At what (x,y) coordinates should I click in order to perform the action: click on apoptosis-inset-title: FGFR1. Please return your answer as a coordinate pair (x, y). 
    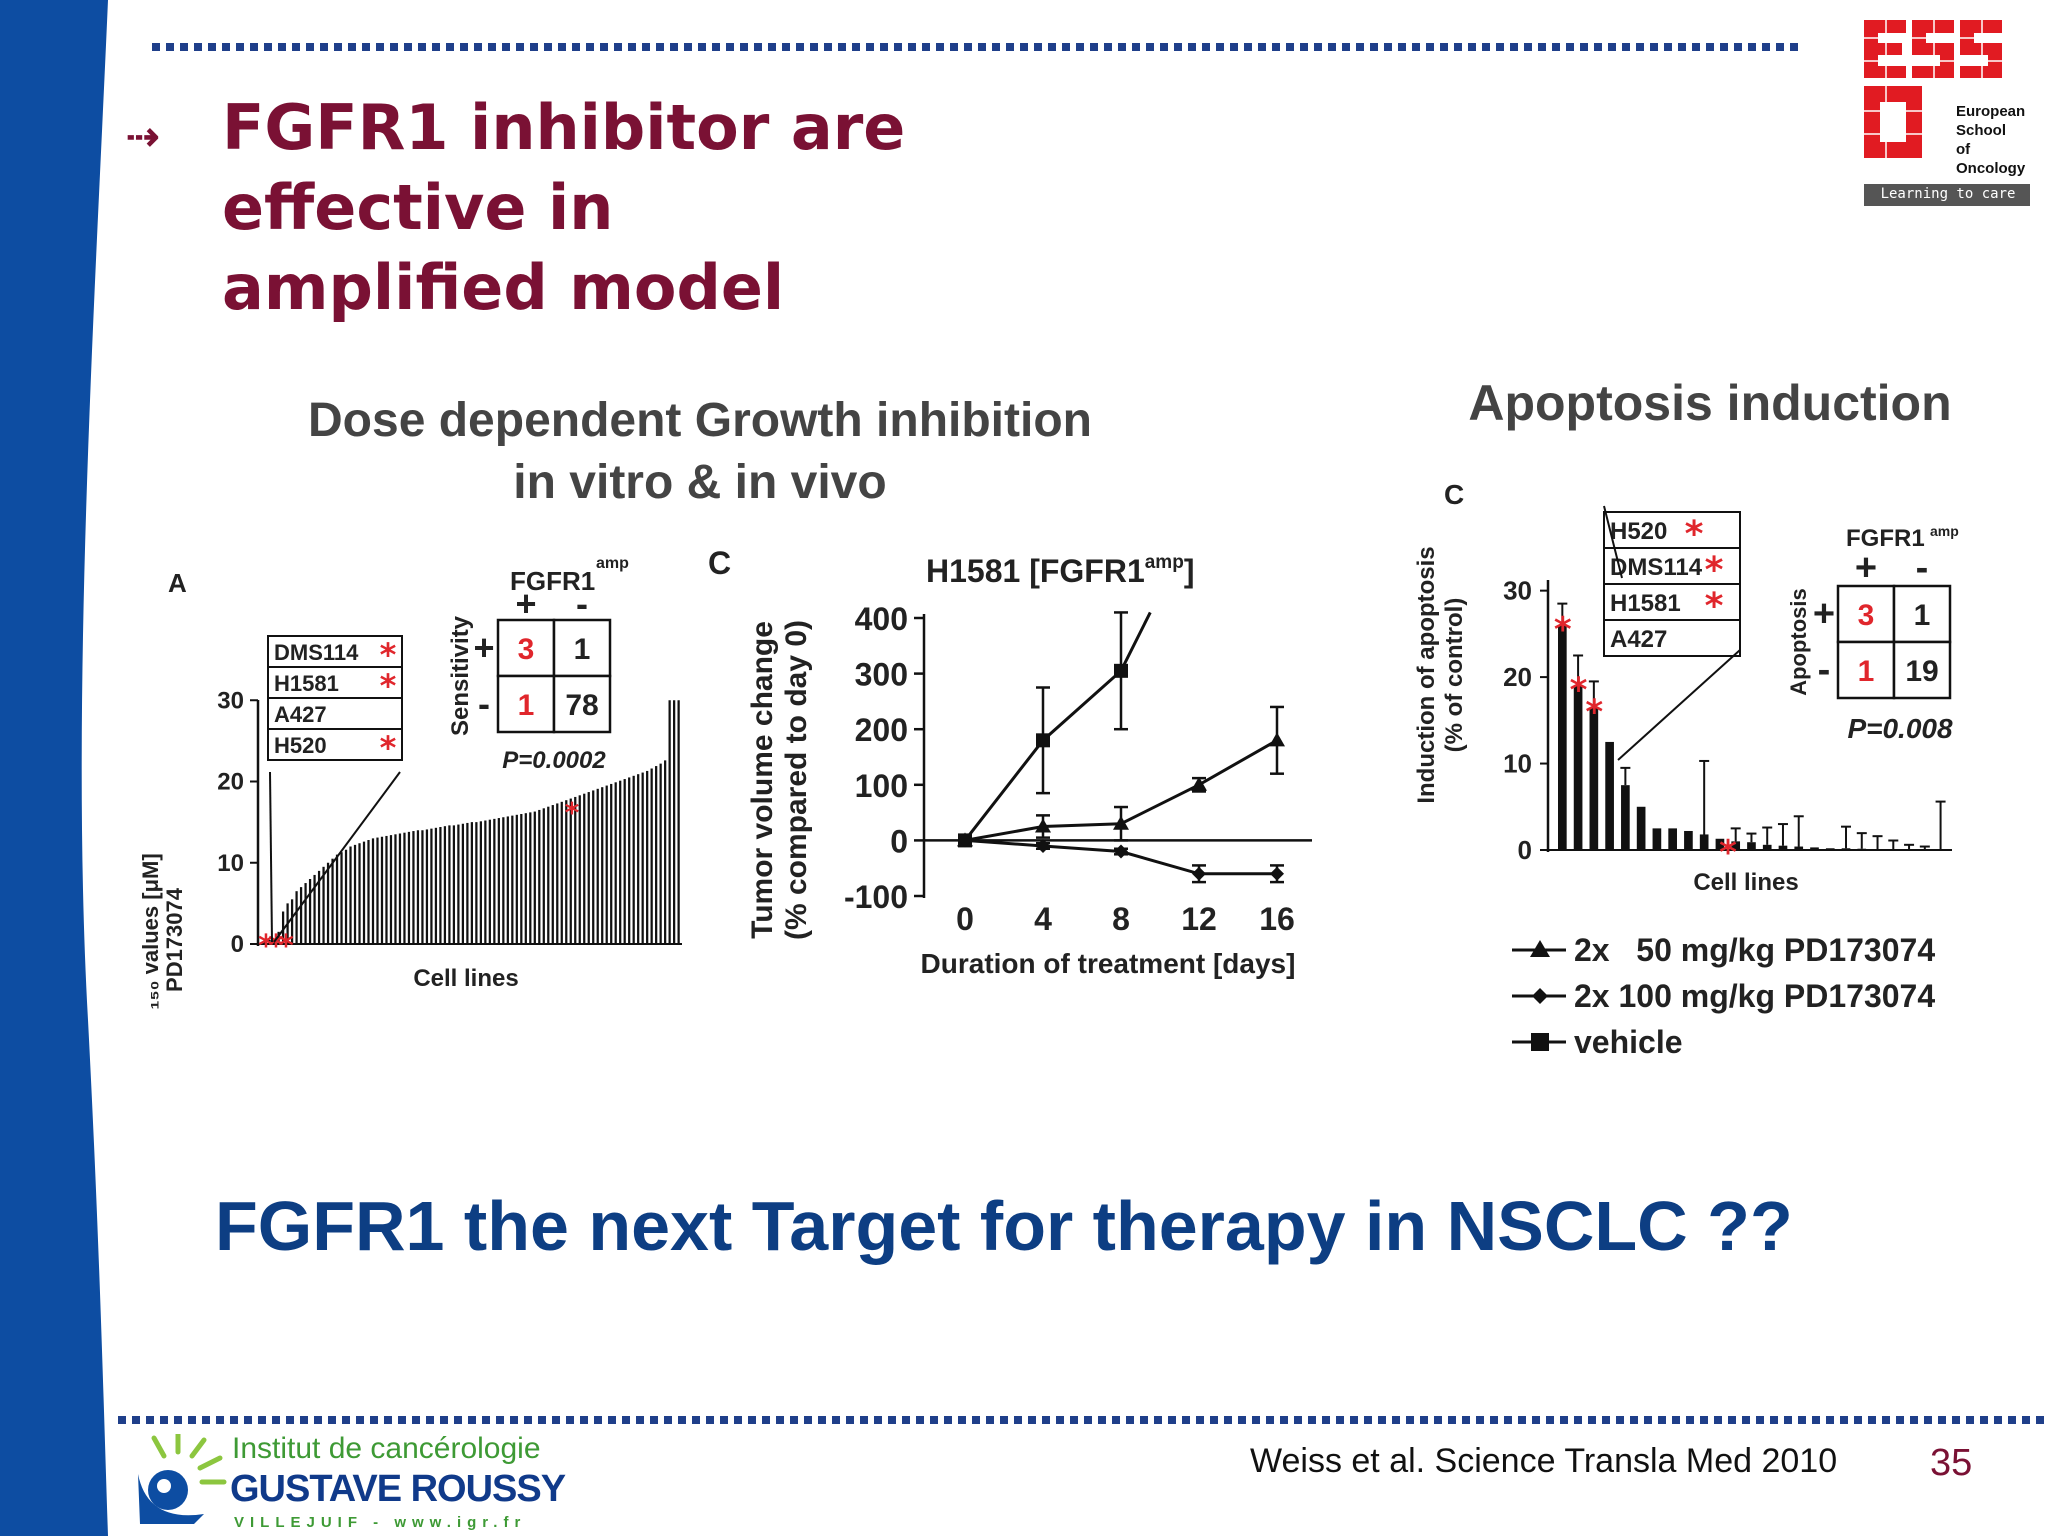
    Looking at the image, I should click on (1885, 538).